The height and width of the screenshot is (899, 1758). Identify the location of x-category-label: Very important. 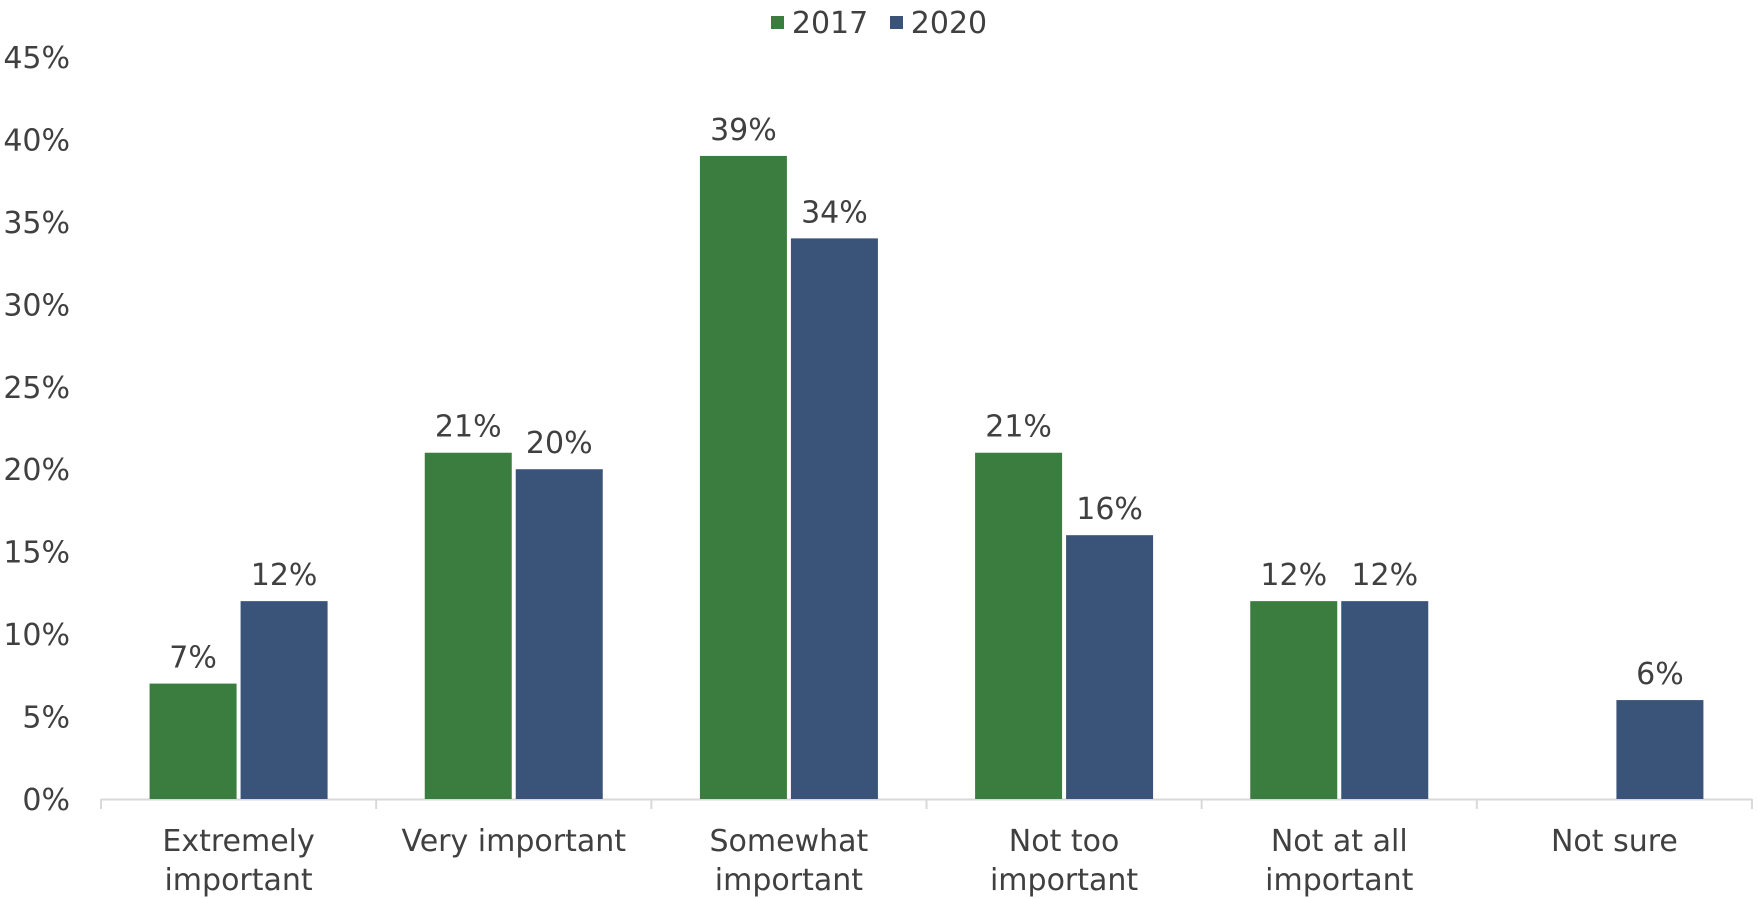
(514, 841).